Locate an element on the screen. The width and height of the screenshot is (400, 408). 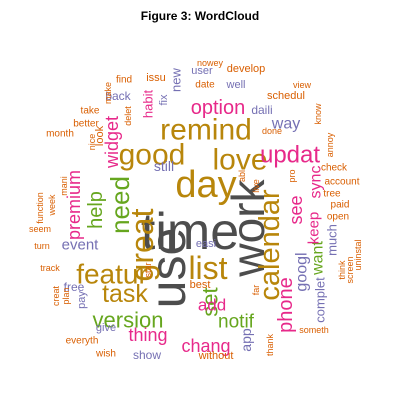
word-far: far is located at coordinates (256, 290).